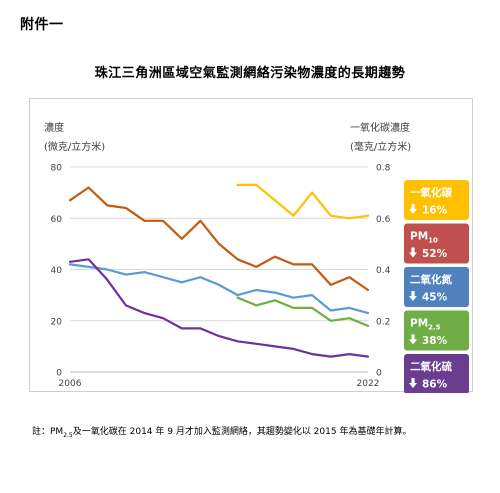  I want to click on annex-label: 附件一, so click(42, 25).